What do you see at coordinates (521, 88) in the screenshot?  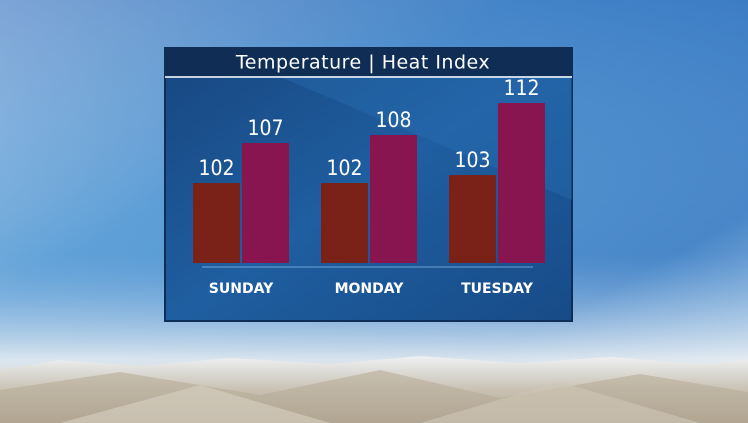 I see `value-label: 112` at bounding box center [521, 88].